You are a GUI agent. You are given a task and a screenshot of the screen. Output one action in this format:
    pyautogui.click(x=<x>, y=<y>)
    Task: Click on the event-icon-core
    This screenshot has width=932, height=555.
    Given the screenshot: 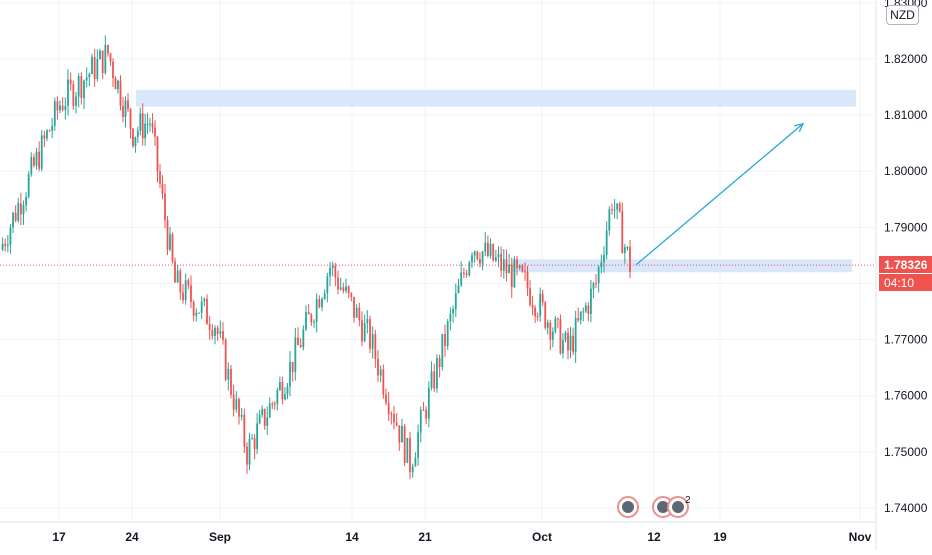 What is the action you would take?
    pyautogui.click(x=678, y=507)
    